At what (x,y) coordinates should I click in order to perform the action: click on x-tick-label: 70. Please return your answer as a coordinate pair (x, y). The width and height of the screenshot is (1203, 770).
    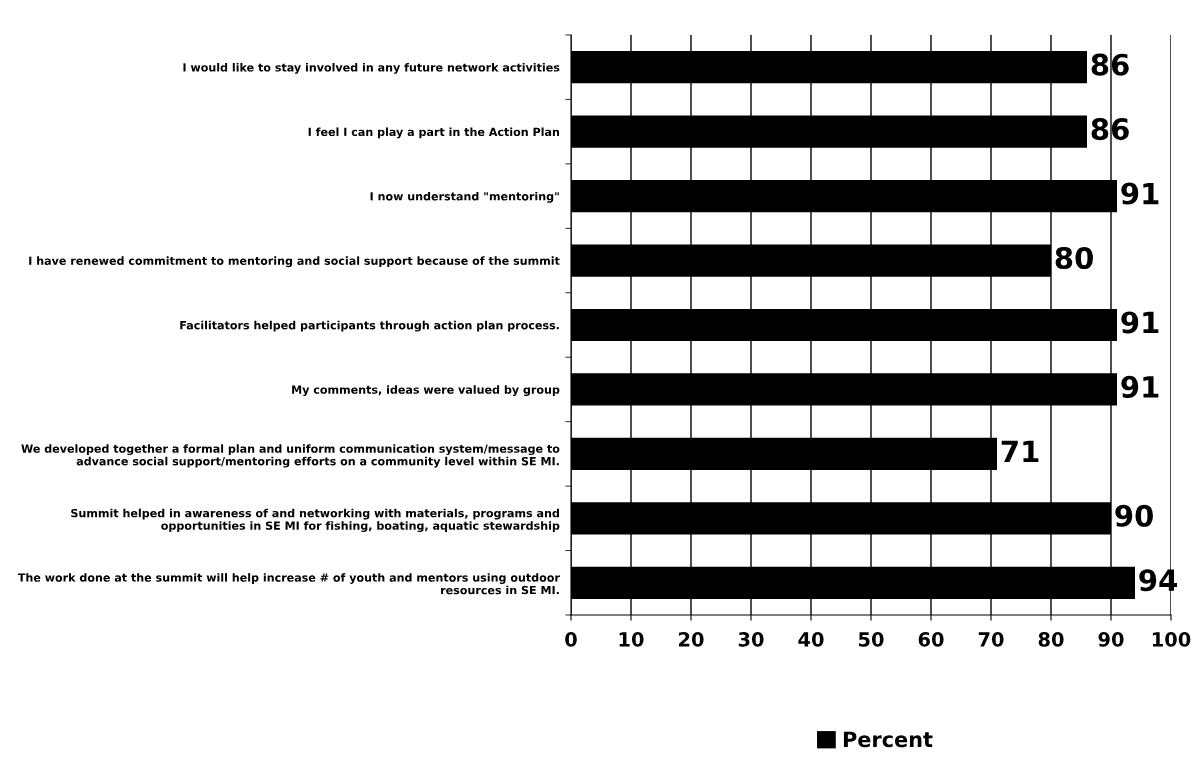
    Looking at the image, I should click on (991, 639).